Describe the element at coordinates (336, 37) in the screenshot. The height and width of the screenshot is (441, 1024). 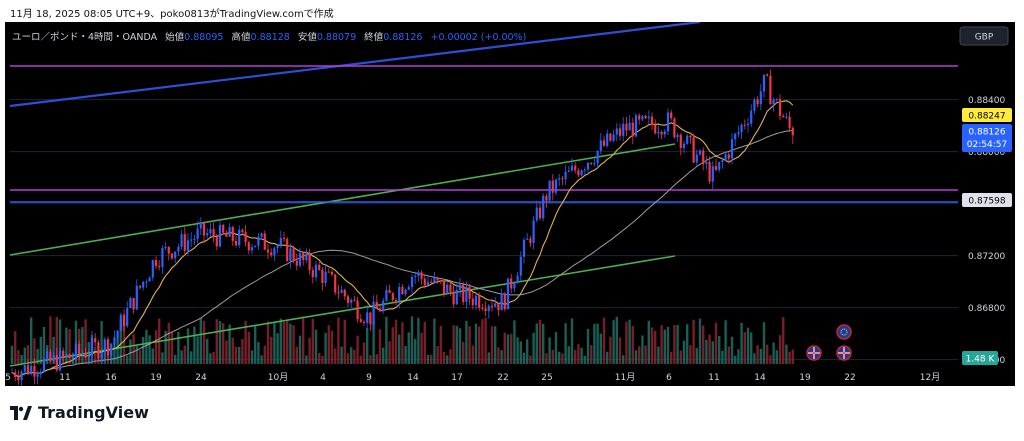
I see `low-value: 0.88079` at that location.